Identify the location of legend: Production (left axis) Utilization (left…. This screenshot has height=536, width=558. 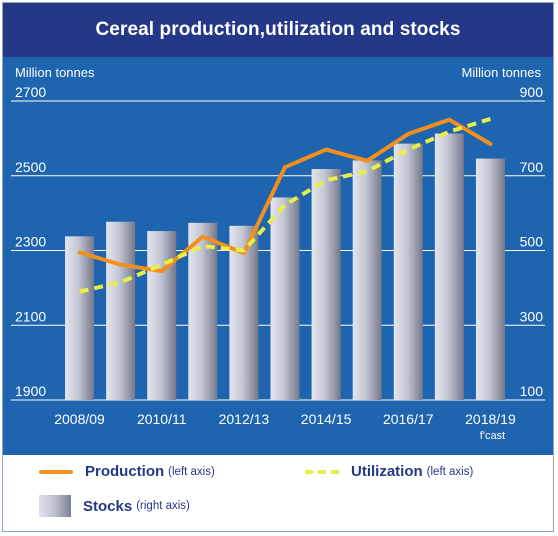
(278, 493).